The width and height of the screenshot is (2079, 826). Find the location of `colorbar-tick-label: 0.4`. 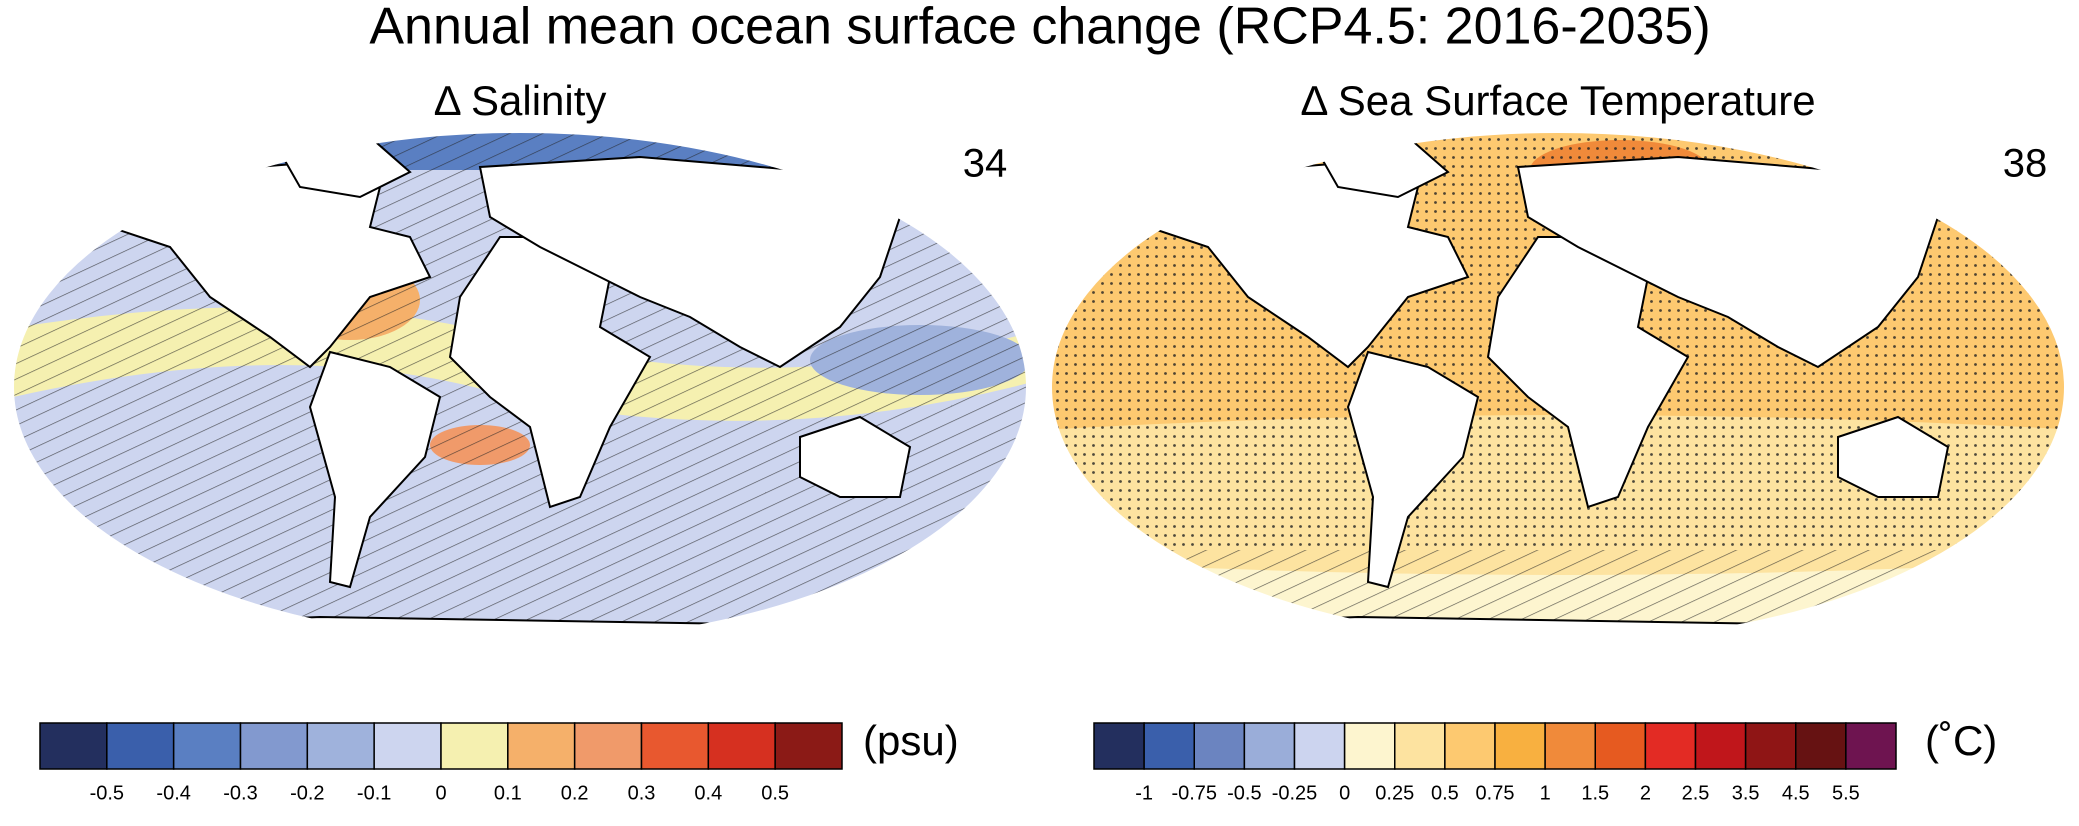

colorbar-tick-label: 0.4 is located at coordinates (708, 793).